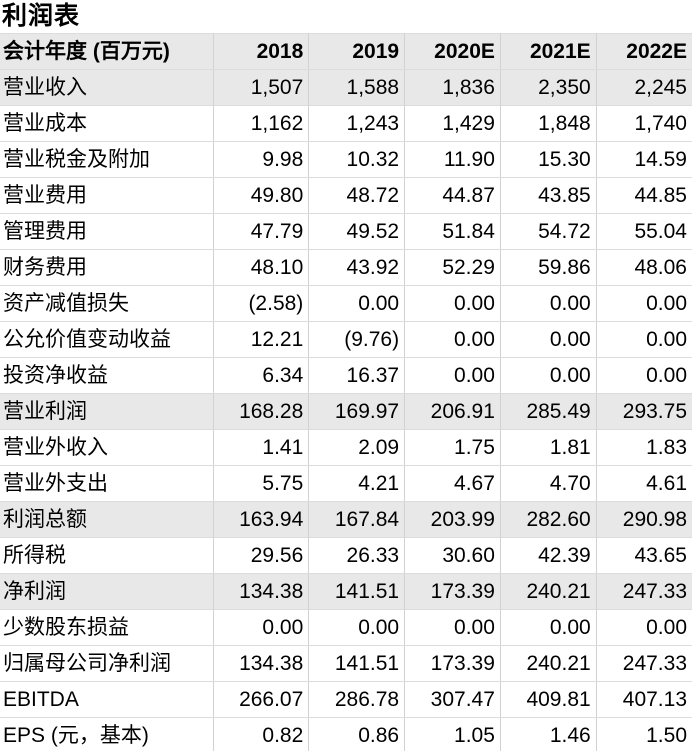 Image resolution: width=700 pixels, height=751 pixels. What do you see at coordinates (643, 734) in the screenshot?
I see `cell-value: 1.50` at bounding box center [643, 734].